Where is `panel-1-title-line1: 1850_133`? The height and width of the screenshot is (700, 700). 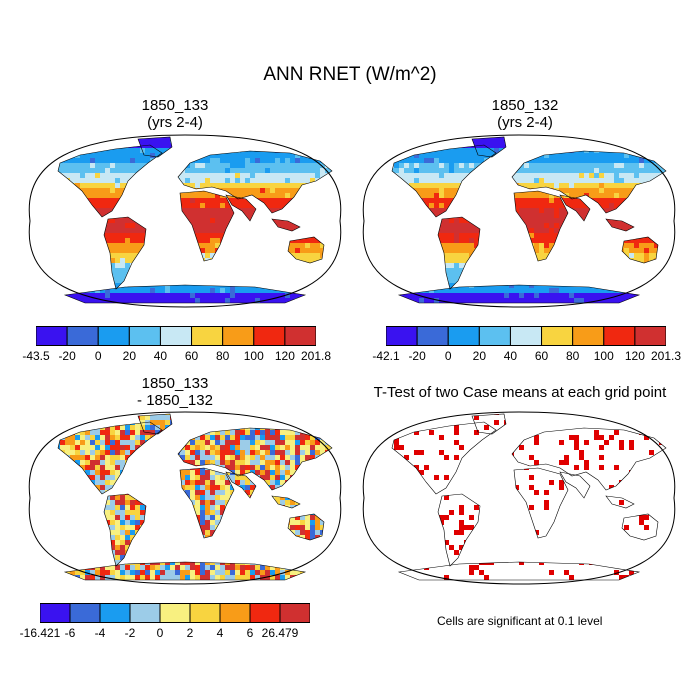
panel-1-title-line1: 1850_133 is located at coordinates (175, 105).